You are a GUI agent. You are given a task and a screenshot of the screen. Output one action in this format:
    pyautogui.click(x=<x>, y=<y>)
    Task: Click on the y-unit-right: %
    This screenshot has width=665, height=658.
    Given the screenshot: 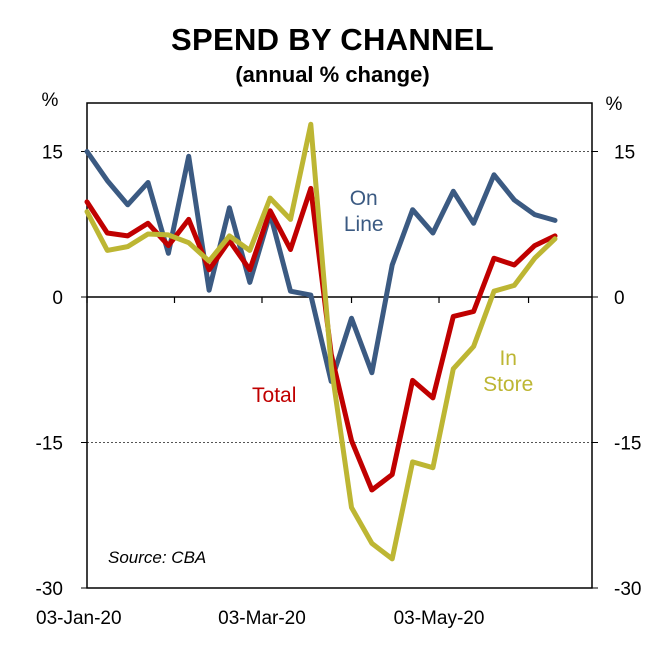 What is the action you would take?
    pyautogui.click(x=614, y=104)
    